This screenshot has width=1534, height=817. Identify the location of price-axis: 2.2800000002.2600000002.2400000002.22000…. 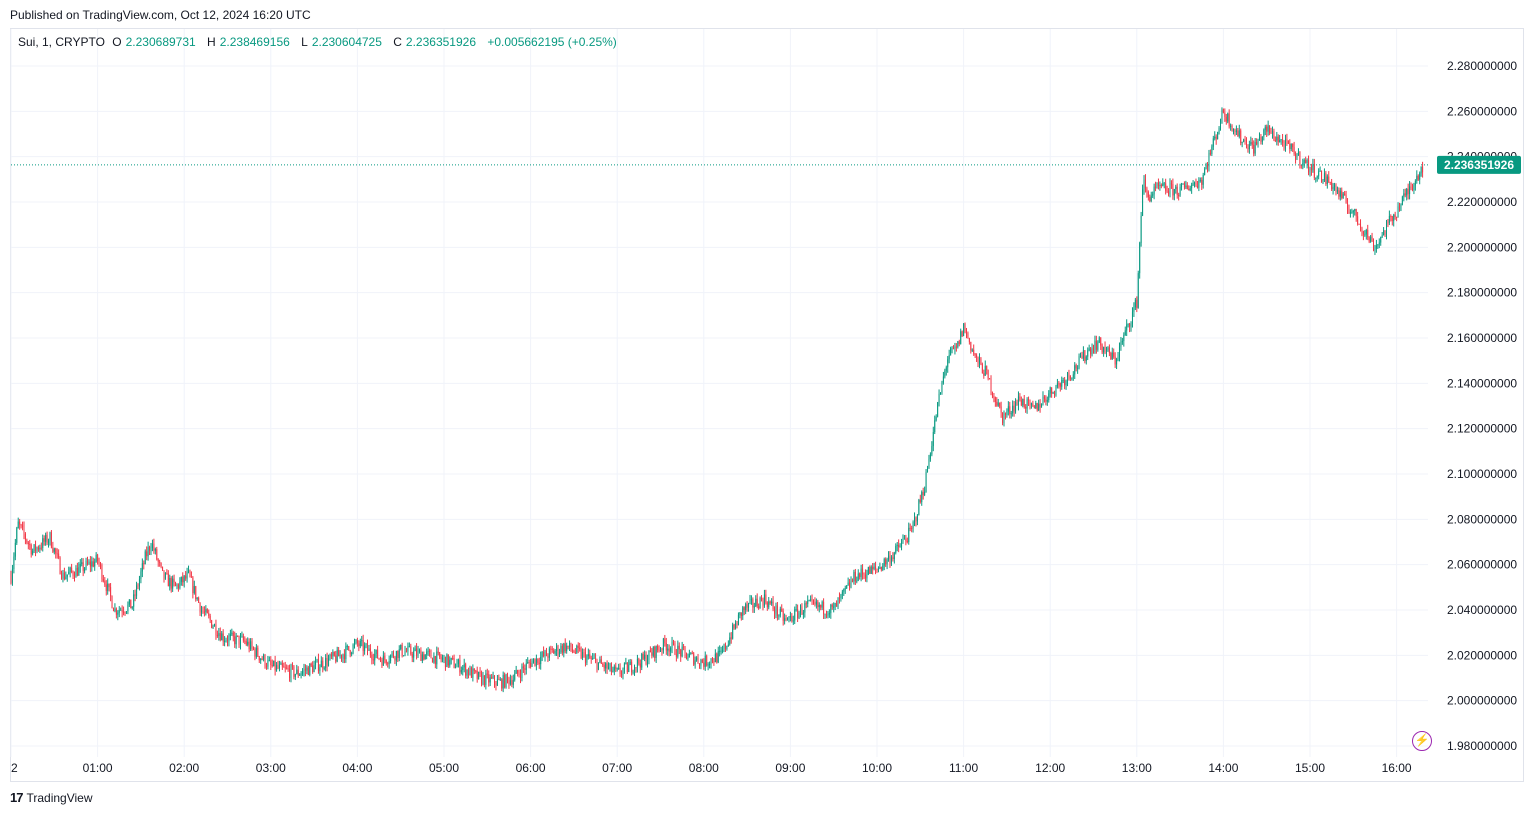
(1482, 406).